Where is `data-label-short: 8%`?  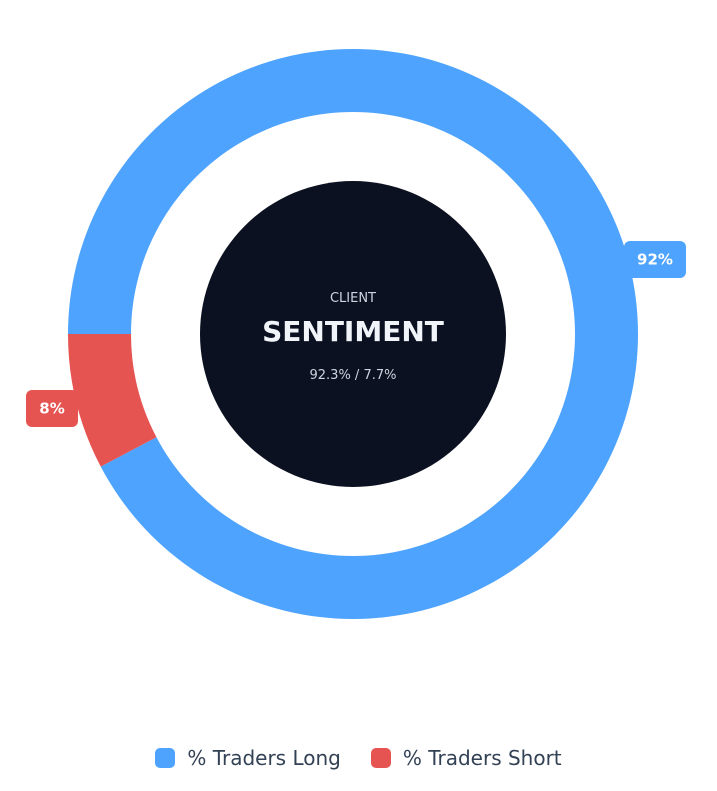 data-label-short: 8% is located at coordinates (52, 408).